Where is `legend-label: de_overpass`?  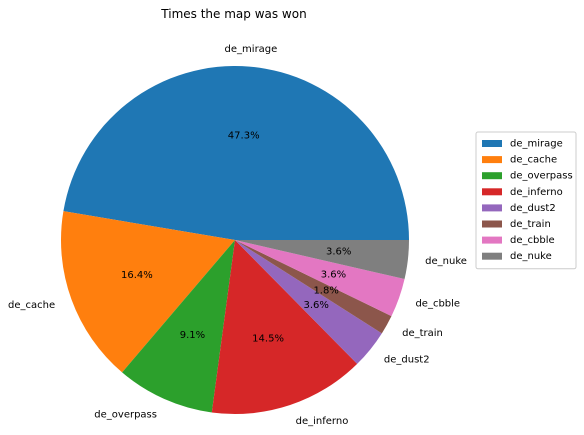
legend-label: de_overpass is located at coordinates (541, 176).